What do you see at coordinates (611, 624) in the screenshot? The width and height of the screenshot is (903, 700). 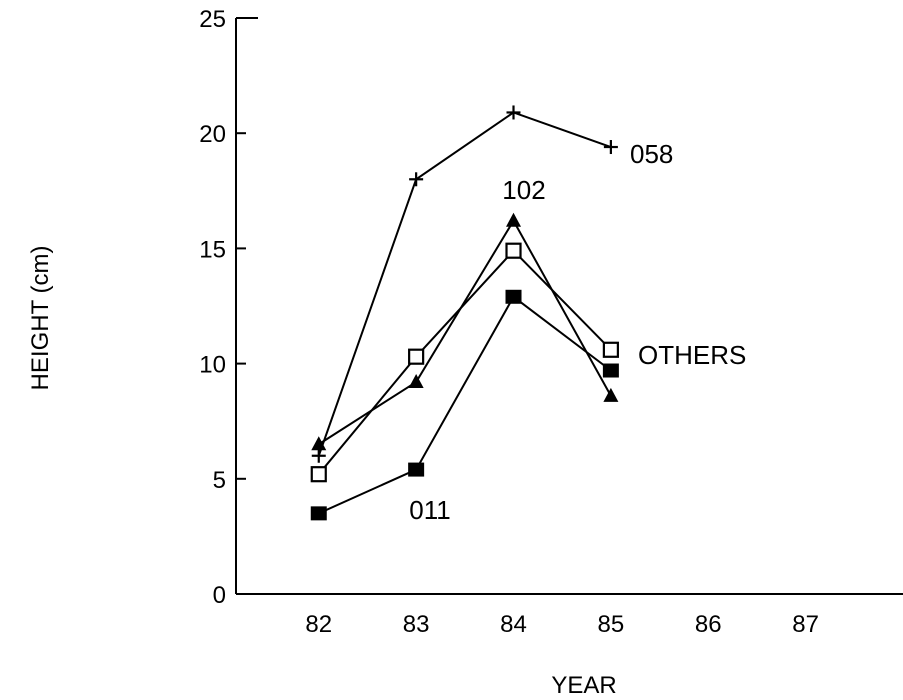 I see `x-tick-label: 85` at bounding box center [611, 624].